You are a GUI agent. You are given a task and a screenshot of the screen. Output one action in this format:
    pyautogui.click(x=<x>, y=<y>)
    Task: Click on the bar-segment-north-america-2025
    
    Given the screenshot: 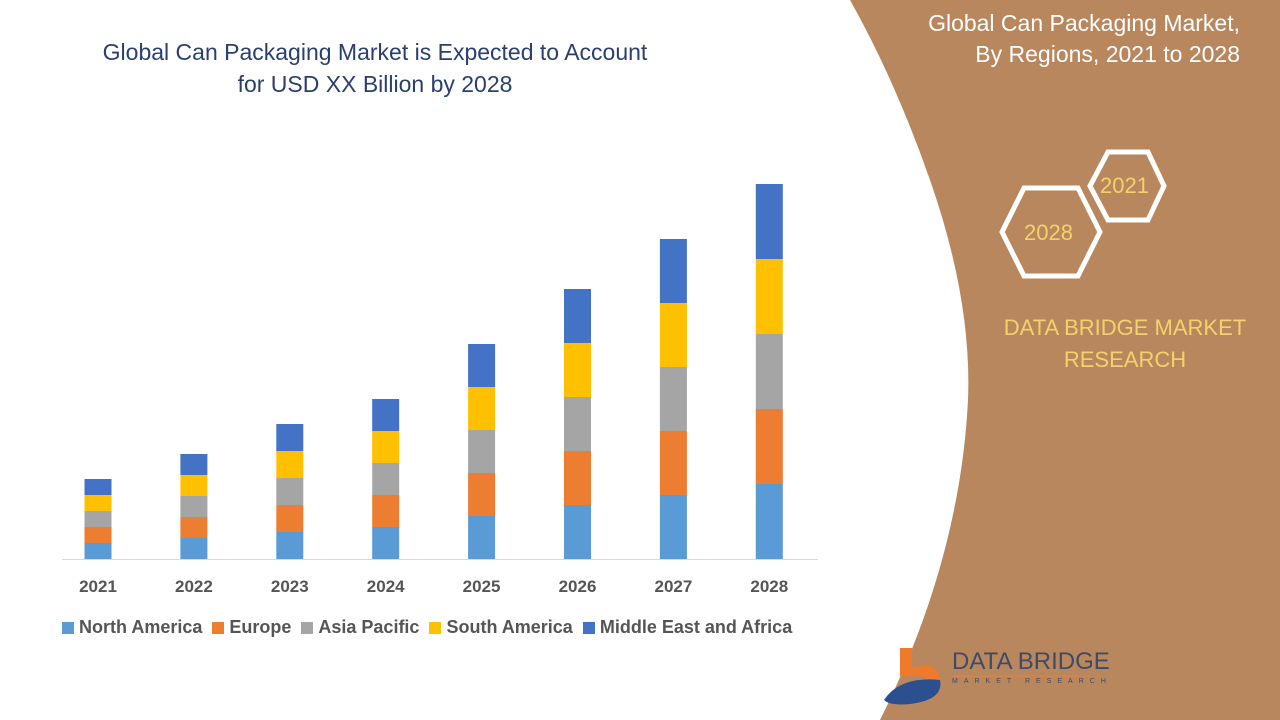 What is the action you would take?
    pyautogui.click(x=482, y=537)
    